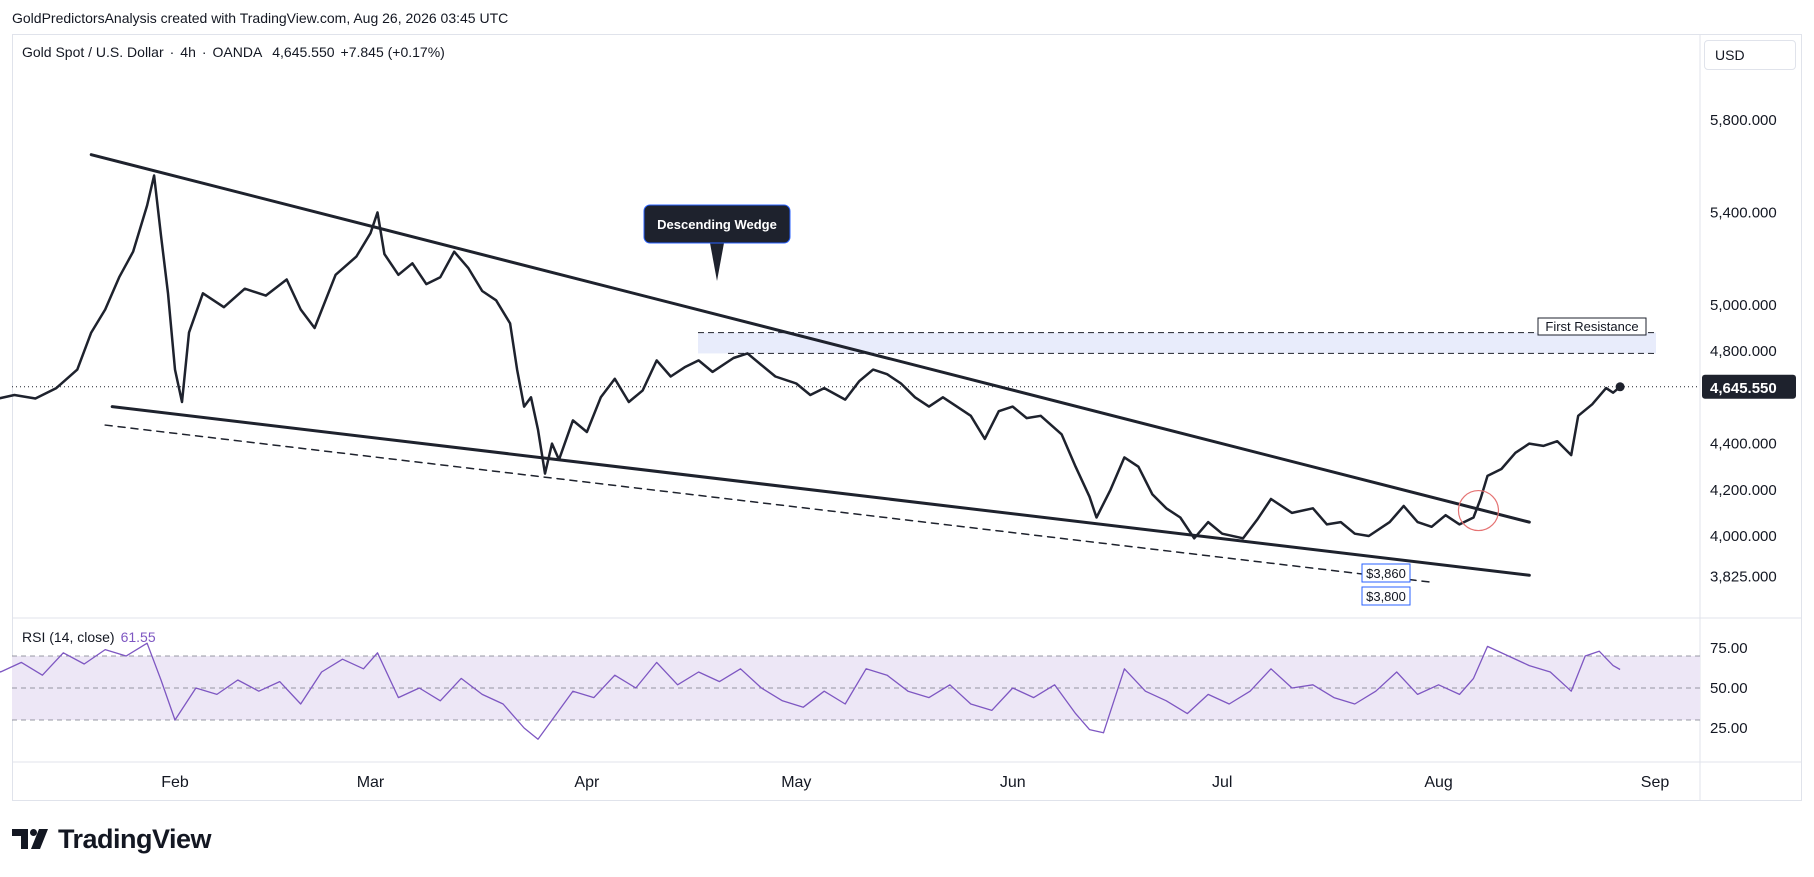  Describe the element at coordinates (1729, 648) in the screenshot. I see `rsi-tick-label: 75.00` at that location.